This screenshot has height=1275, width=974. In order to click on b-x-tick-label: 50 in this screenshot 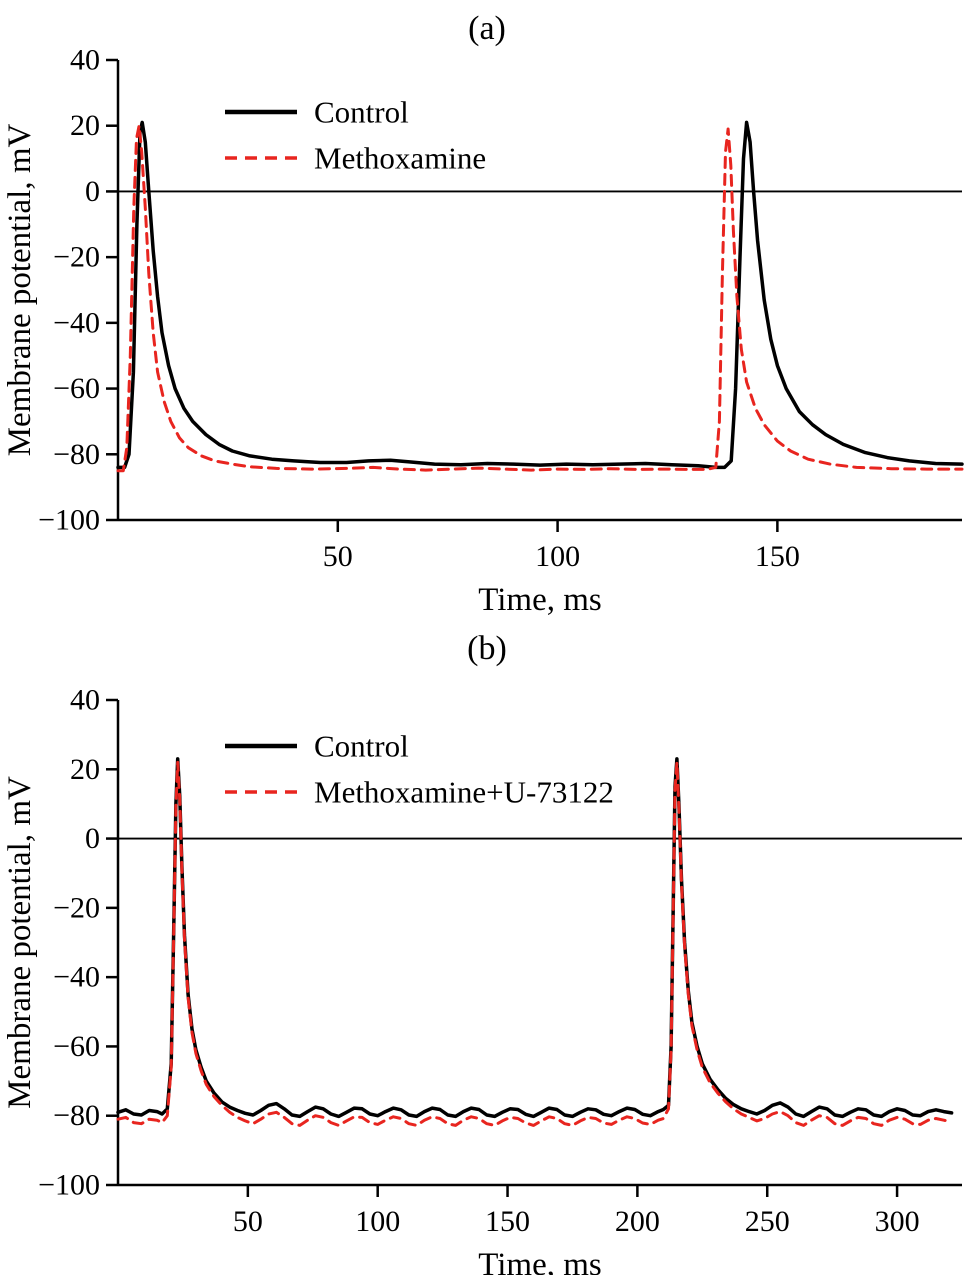, I will do `click(248, 1221)`.